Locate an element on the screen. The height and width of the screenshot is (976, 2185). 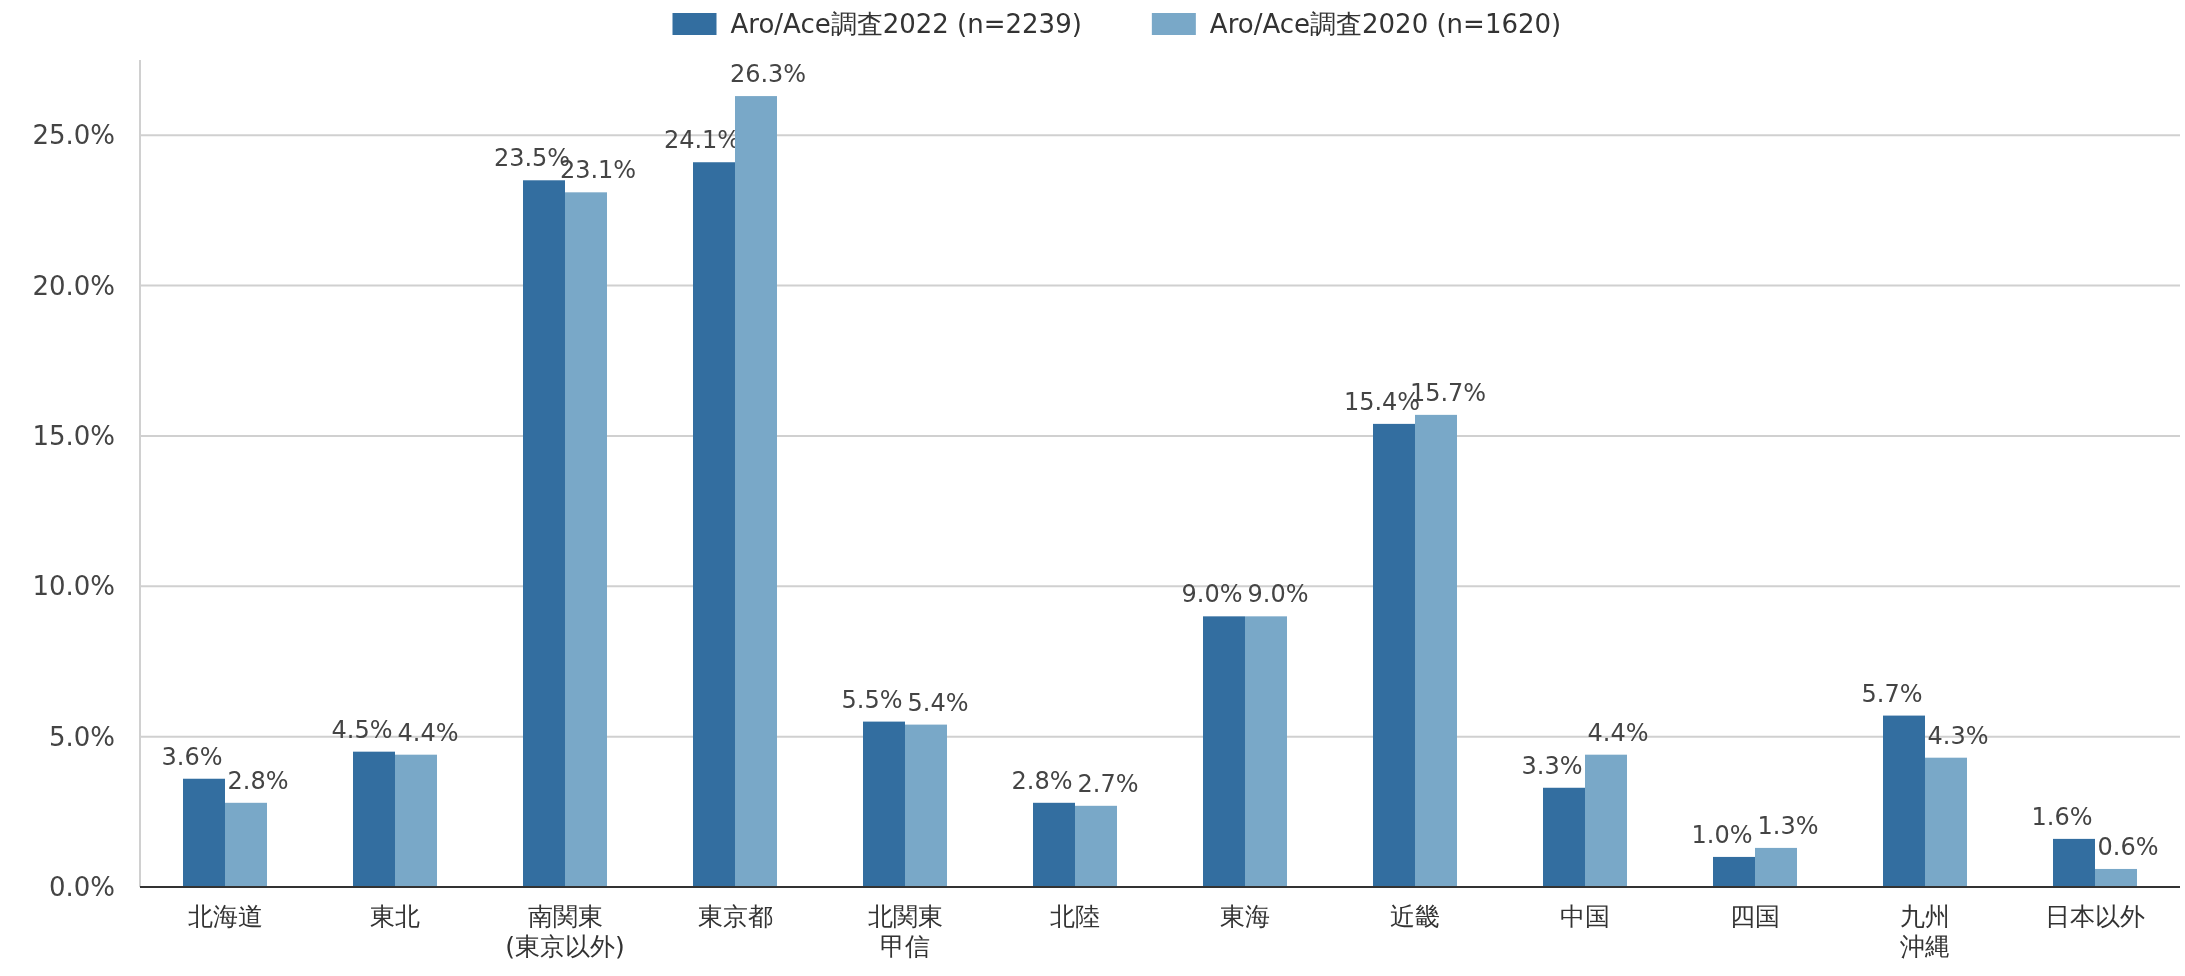
legend-label: Aro/Ace調査2020 (n=1620) is located at coordinates (1385, 24).